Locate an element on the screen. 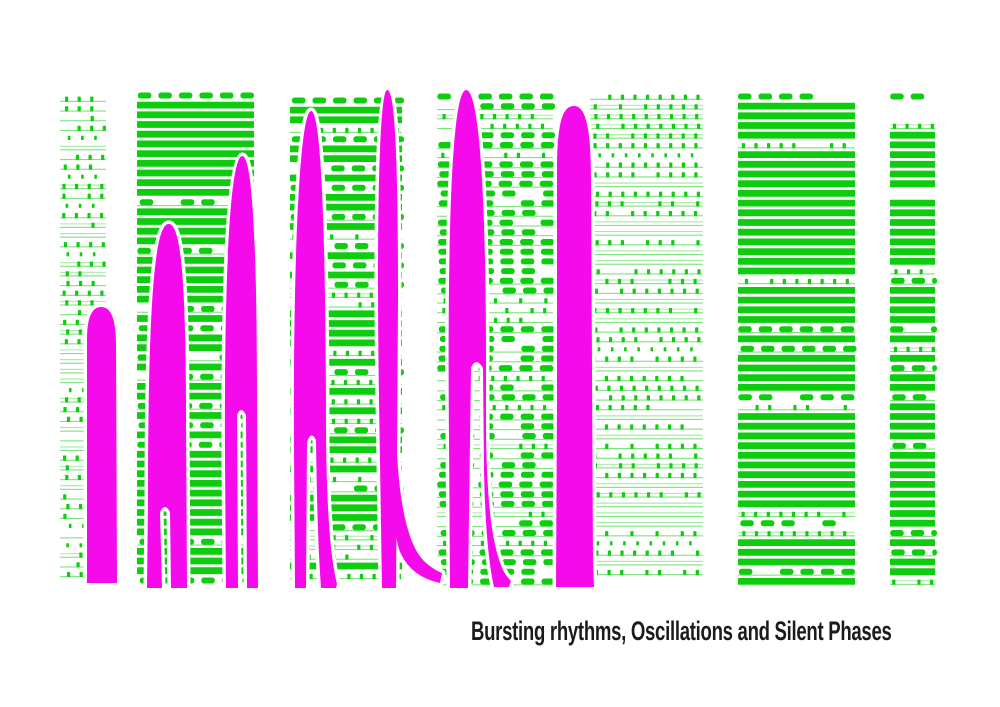  burst-spike-5-tail is located at coordinates (416, 506).